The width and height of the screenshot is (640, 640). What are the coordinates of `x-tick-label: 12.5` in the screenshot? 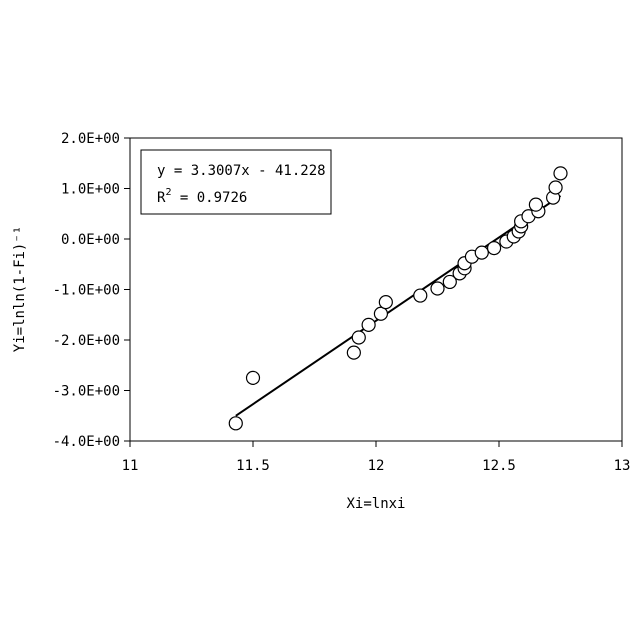 It's located at (499, 466).